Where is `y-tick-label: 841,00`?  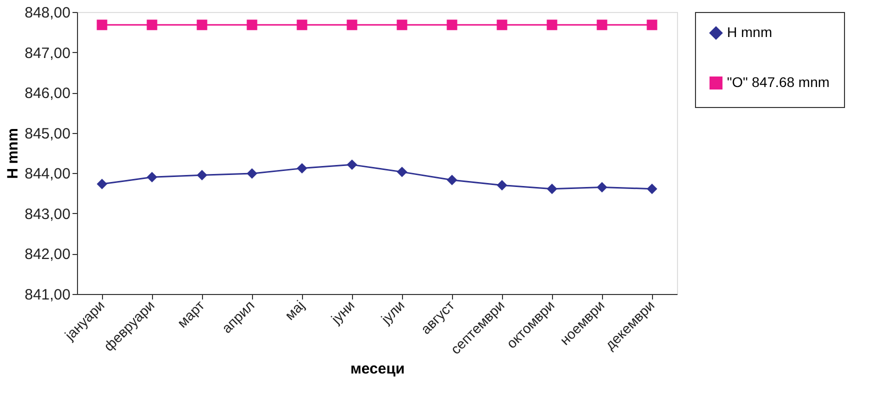
y-tick-label: 841,00 is located at coordinates (47, 295).